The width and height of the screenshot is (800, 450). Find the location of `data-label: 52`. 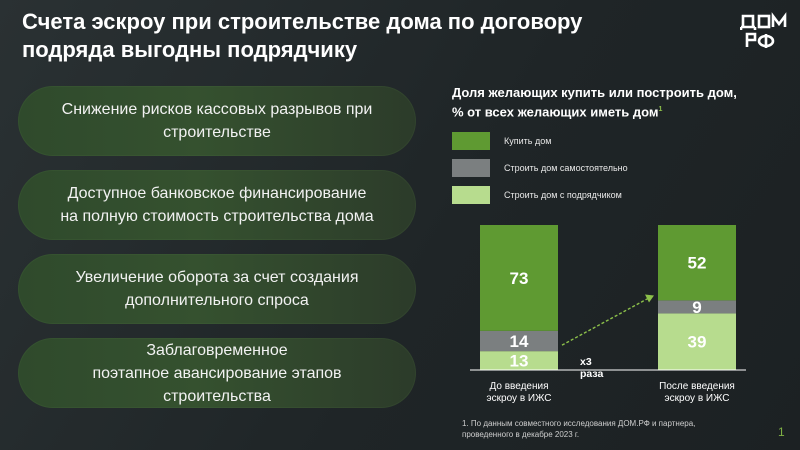

data-label: 52 is located at coordinates (697, 263).